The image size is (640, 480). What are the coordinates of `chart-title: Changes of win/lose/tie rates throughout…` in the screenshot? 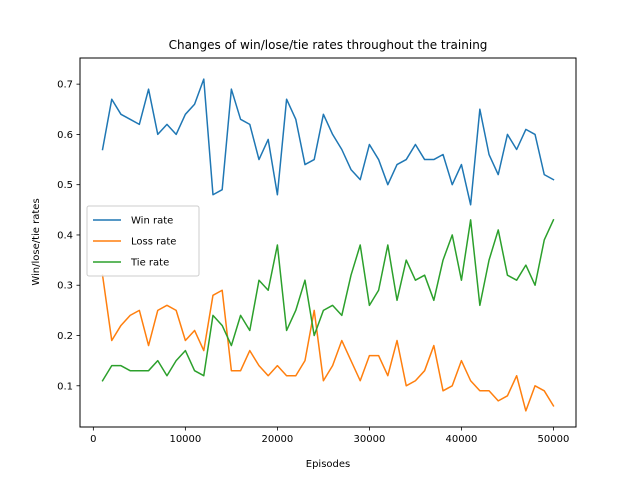 It's located at (328, 45).